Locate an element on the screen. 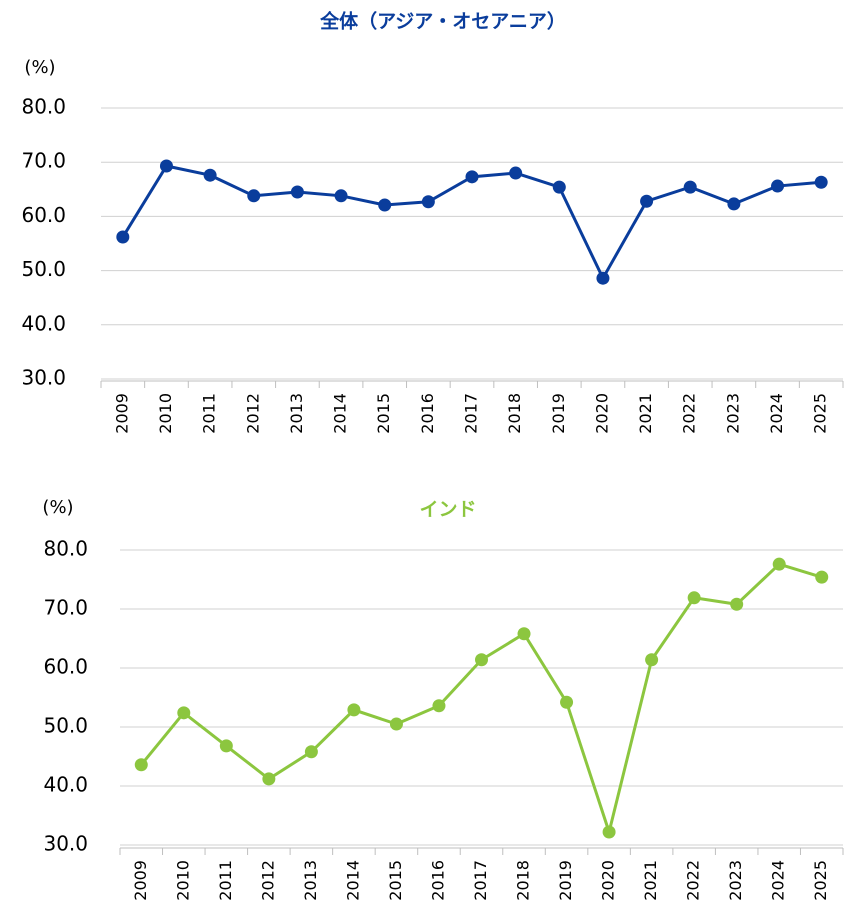  chart-title: 全体（アジア・オセアニア） is located at coordinates (442, 21).